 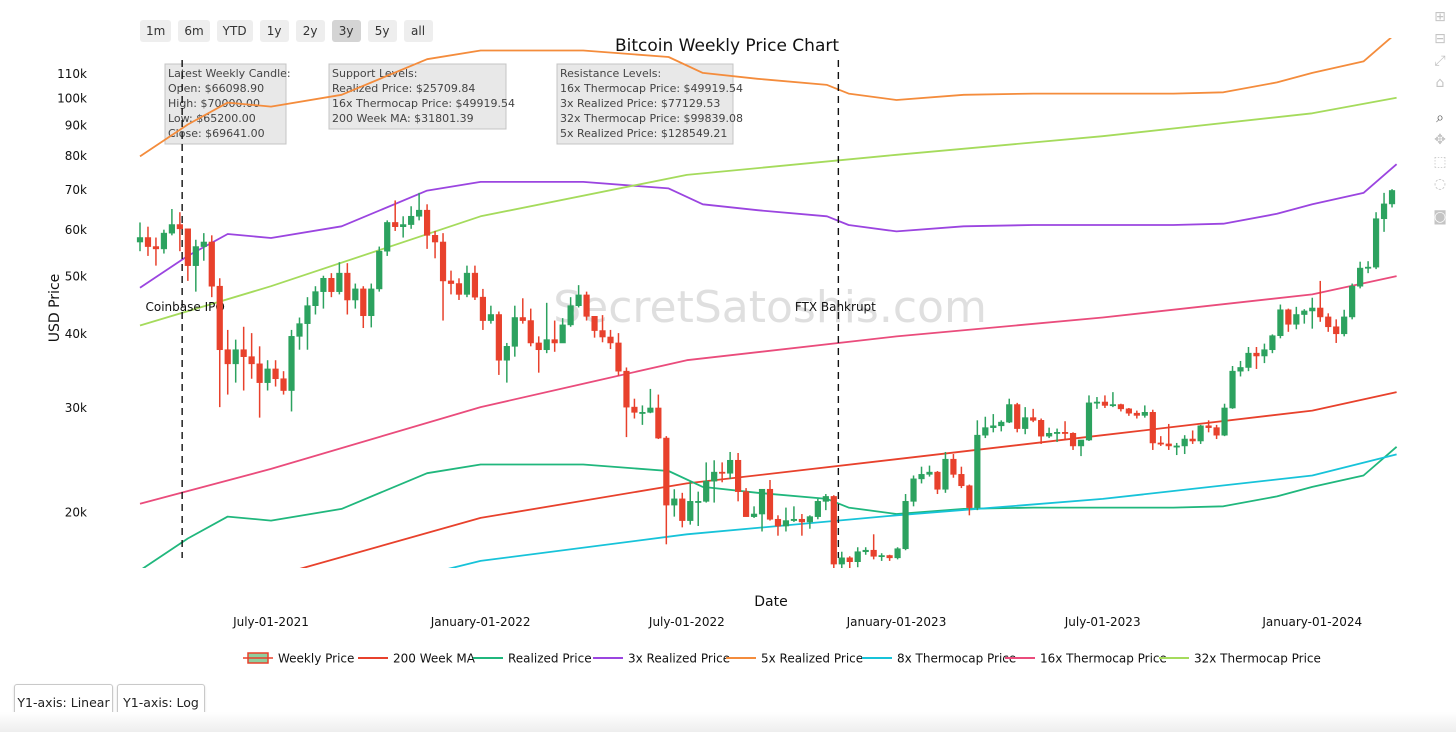 I want to click on home-icon: ⌂, so click(x=1440, y=83).